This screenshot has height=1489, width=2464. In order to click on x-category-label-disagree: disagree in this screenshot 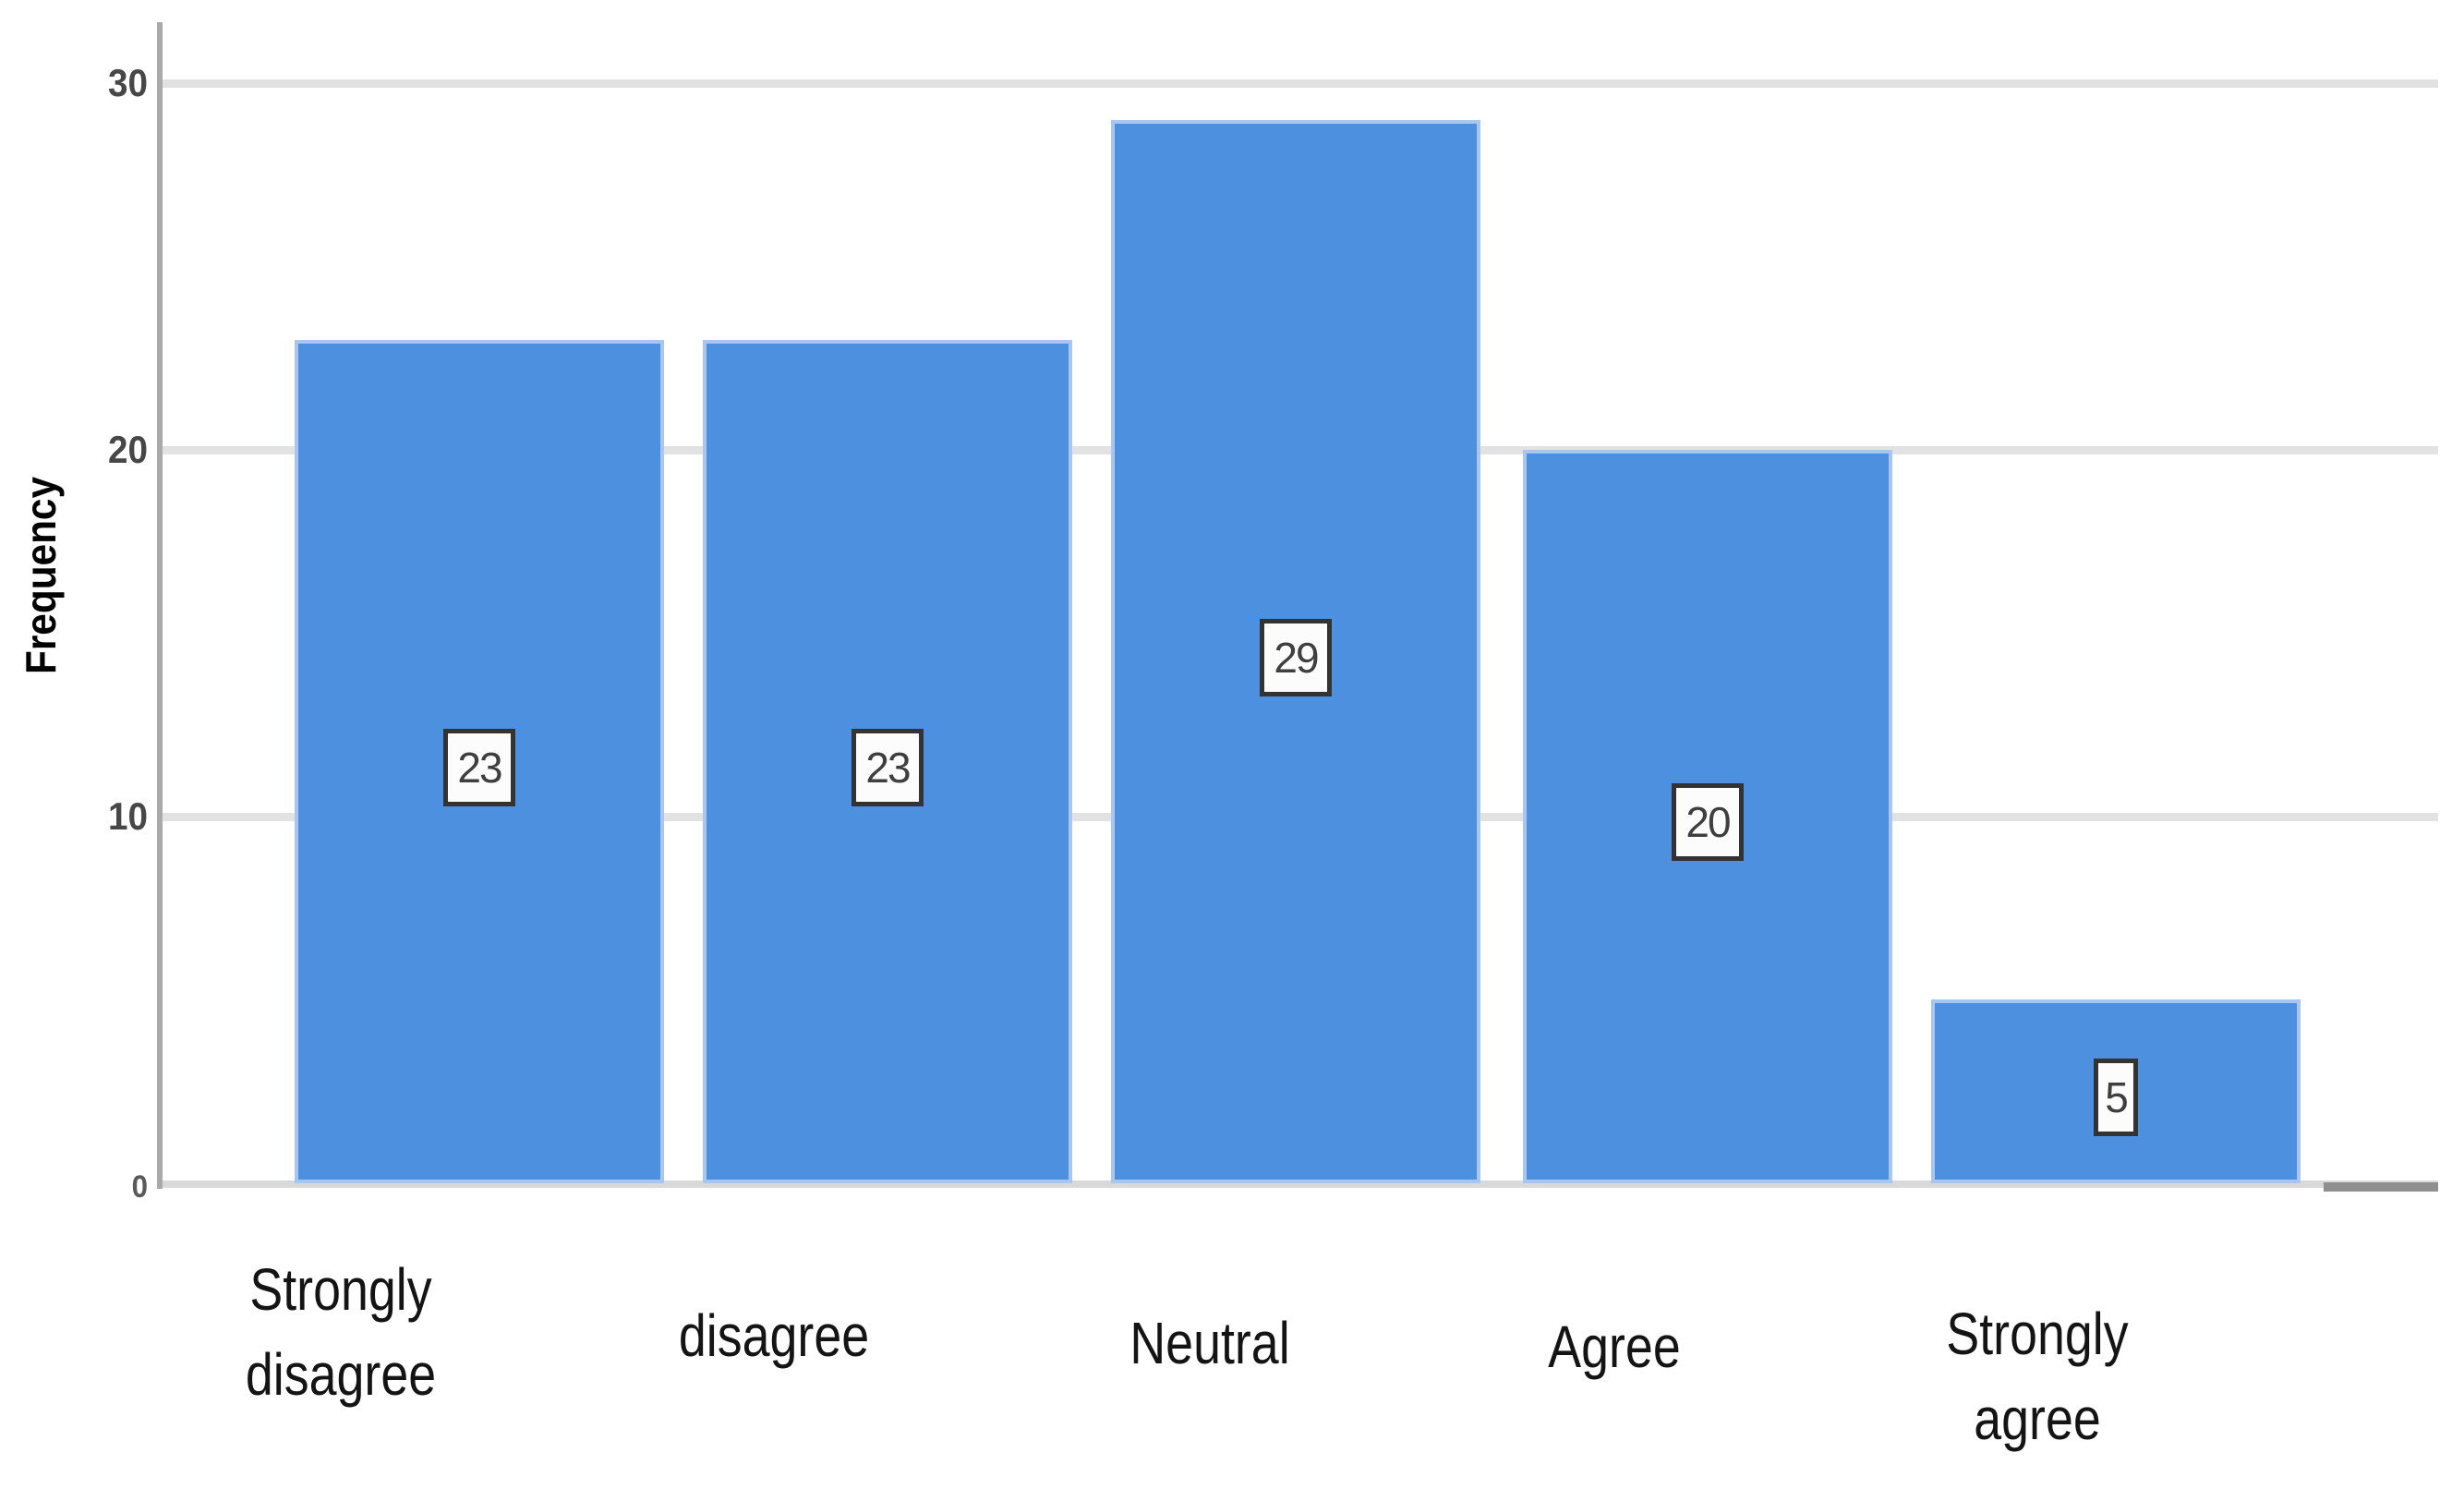, I will do `click(774, 1335)`.